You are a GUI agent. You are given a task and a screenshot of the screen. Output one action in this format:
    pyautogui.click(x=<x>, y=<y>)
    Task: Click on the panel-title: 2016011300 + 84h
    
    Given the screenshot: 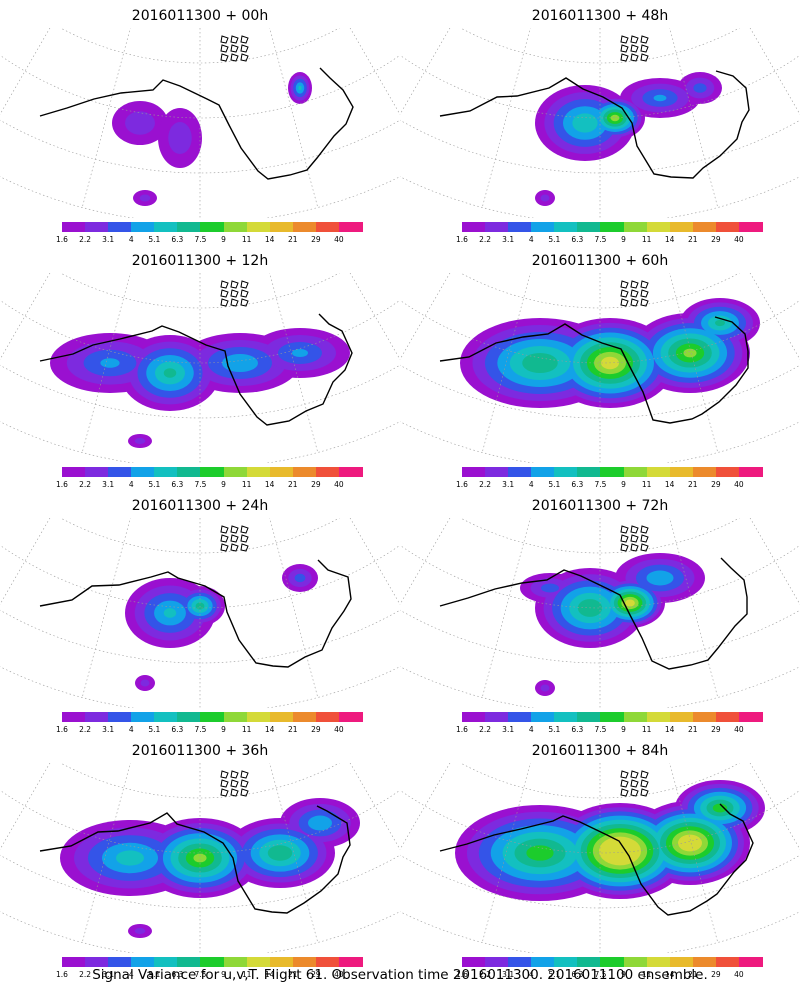 What is the action you would take?
    pyautogui.click(x=600, y=751)
    